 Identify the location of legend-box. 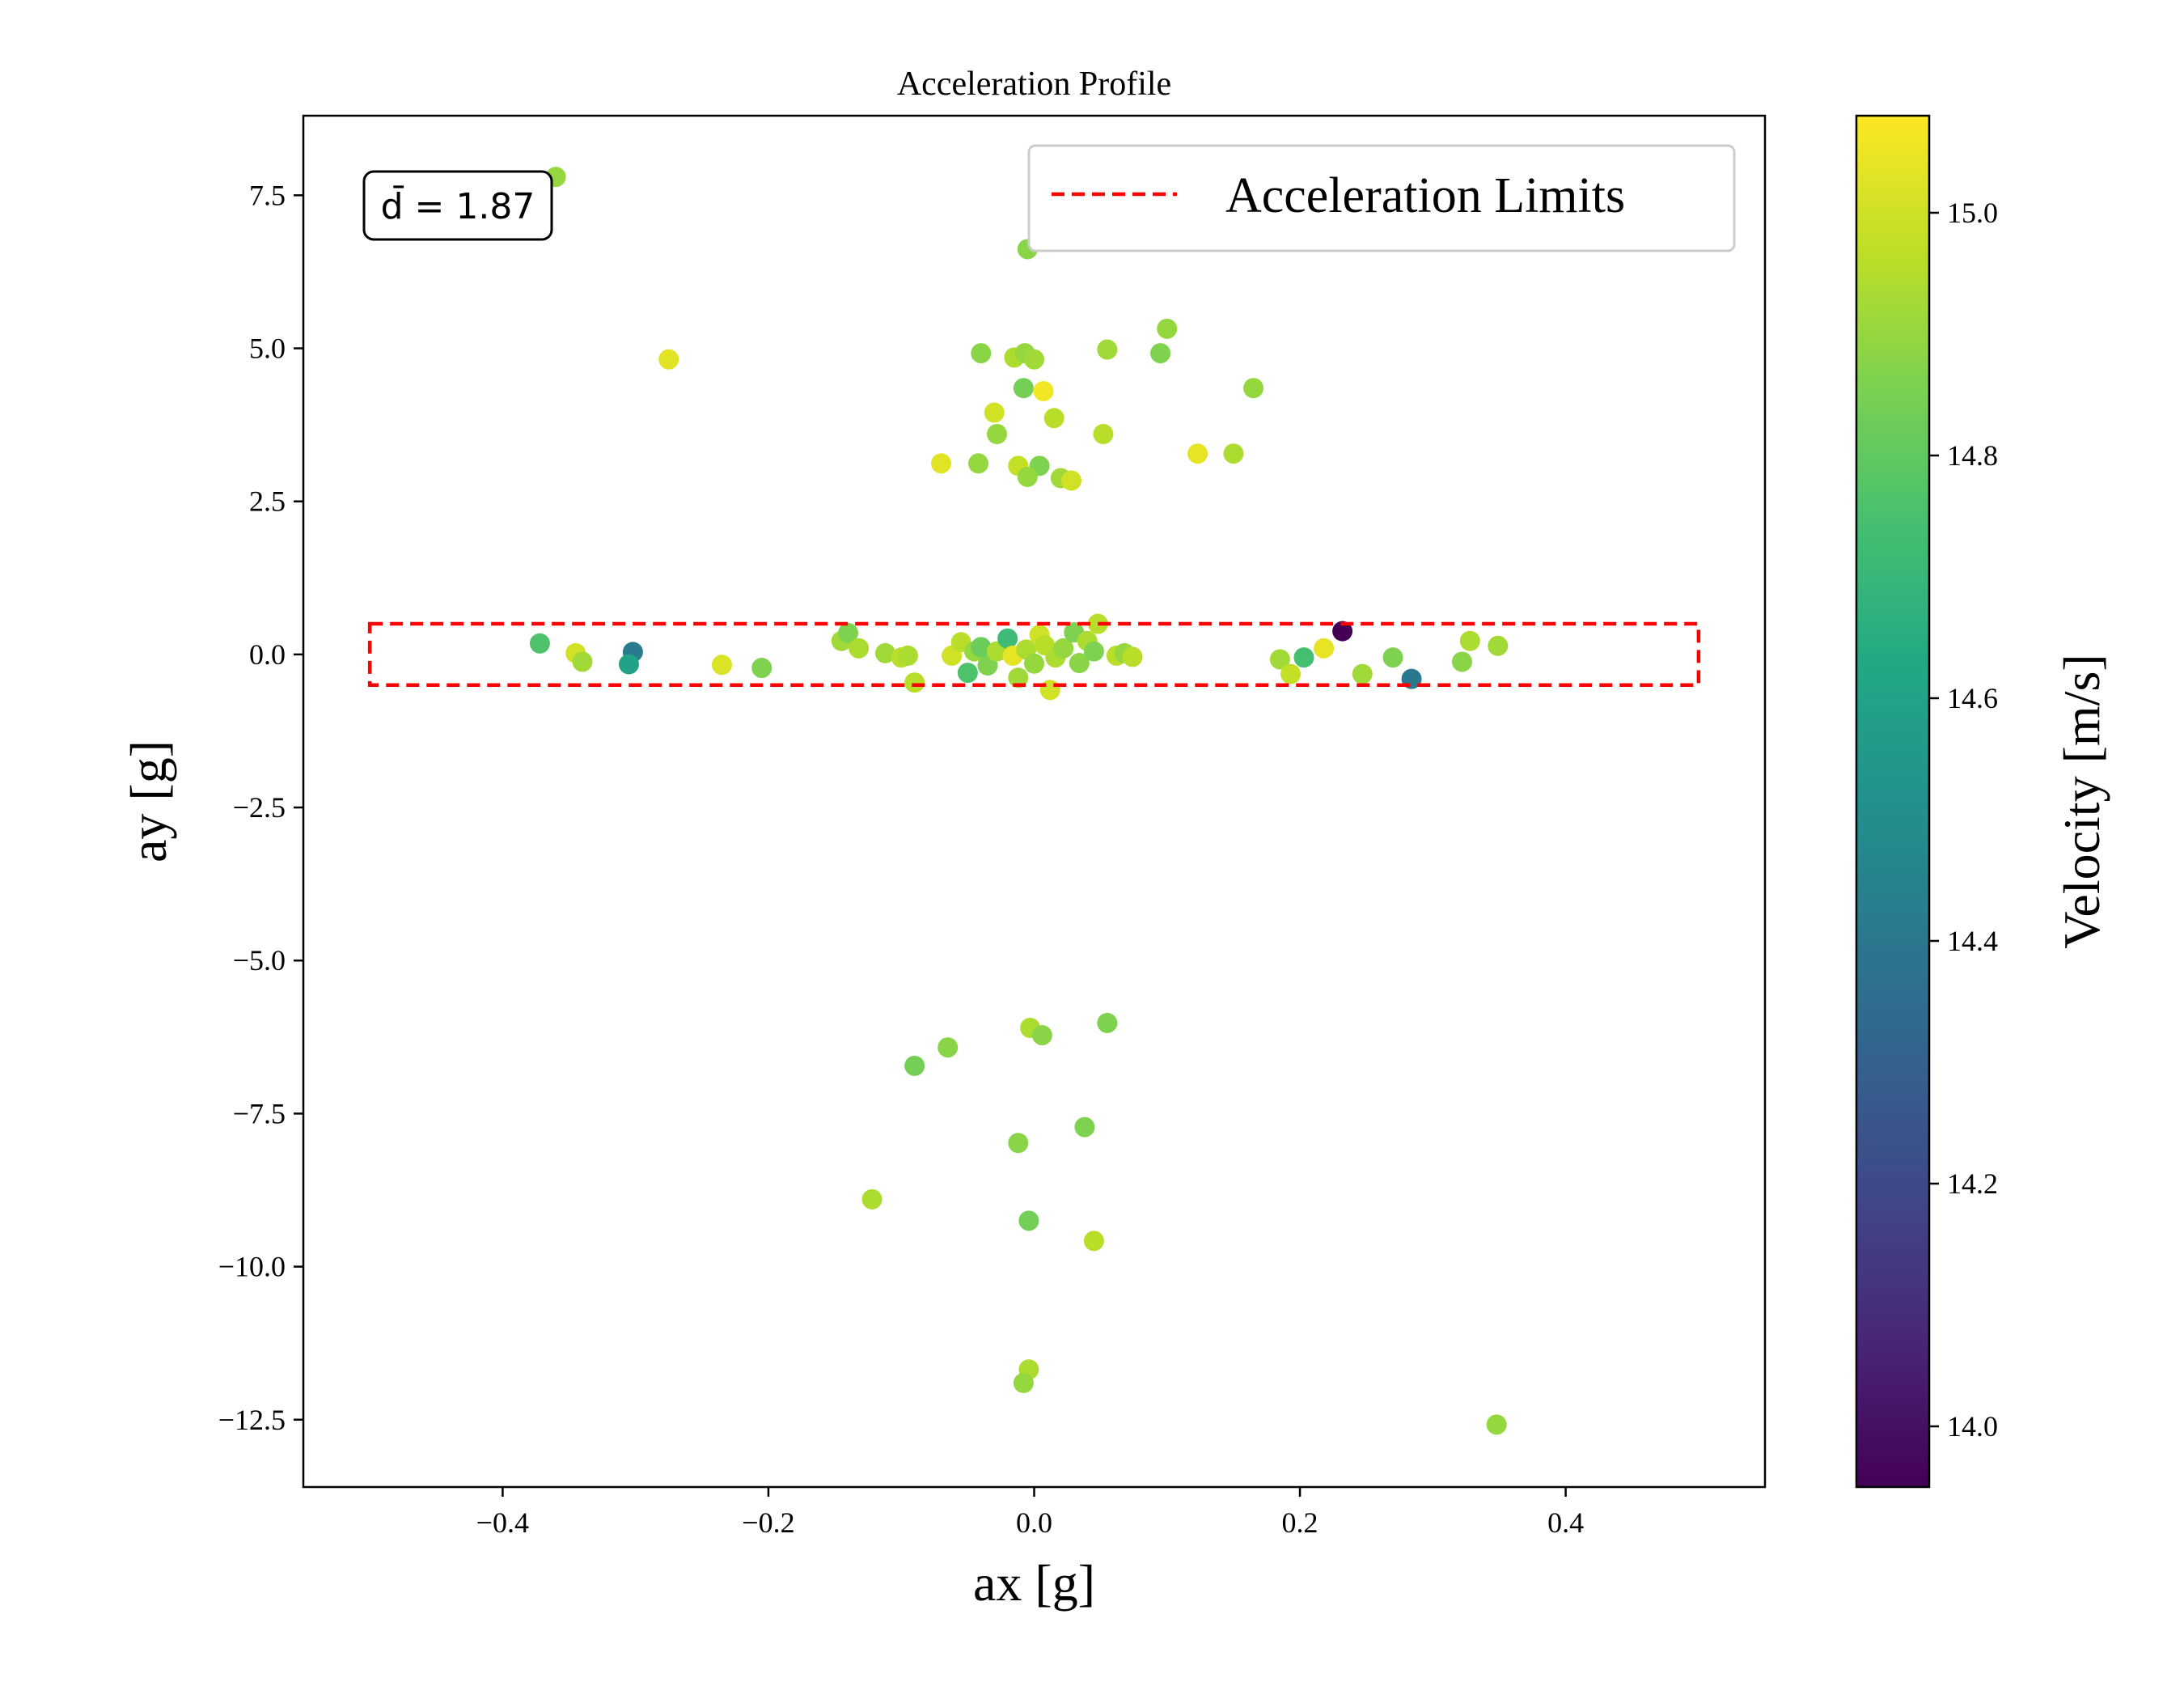
(1381, 198).